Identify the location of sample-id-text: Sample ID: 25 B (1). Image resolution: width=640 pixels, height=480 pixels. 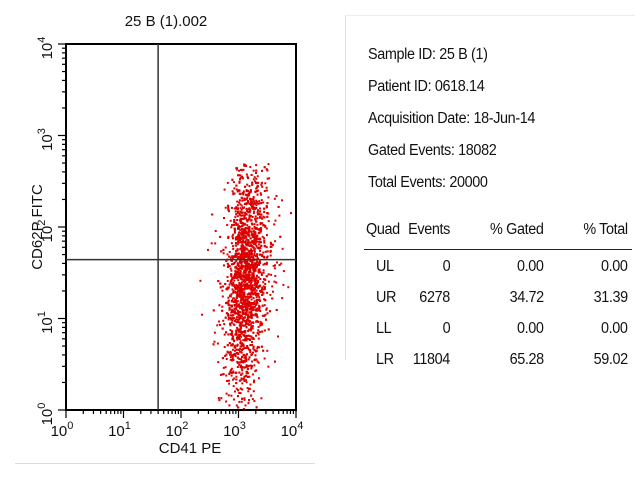
(428, 54).